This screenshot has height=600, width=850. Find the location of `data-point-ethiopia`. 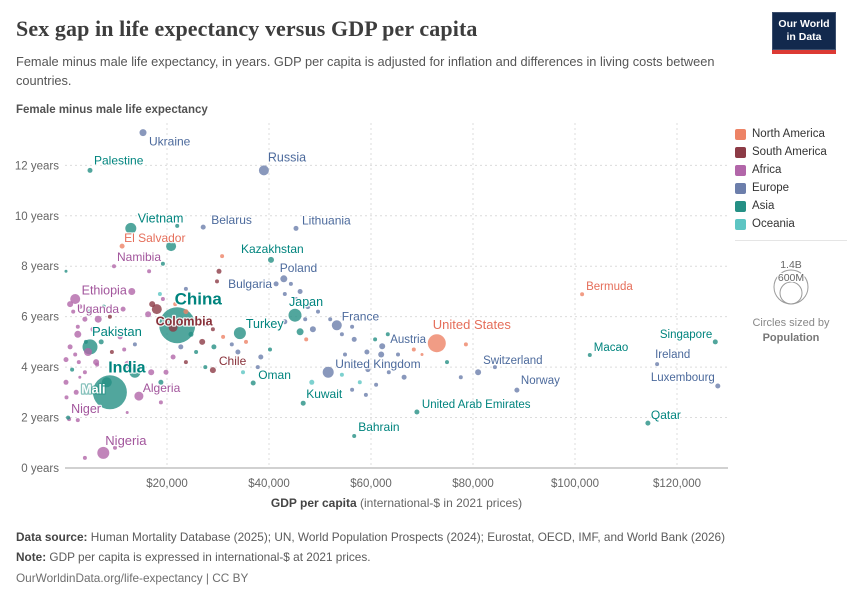

data-point-ethiopia is located at coordinates (132, 291).